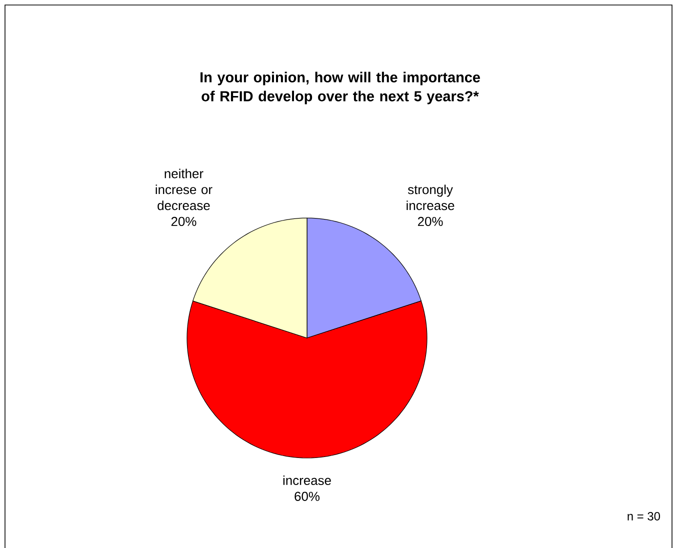 Image resolution: width=676 pixels, height=548 pixels. I want to click on chart-title: In your opinion, how will the importance of RFID develop over the next 5 years?*, so click(340, 88).